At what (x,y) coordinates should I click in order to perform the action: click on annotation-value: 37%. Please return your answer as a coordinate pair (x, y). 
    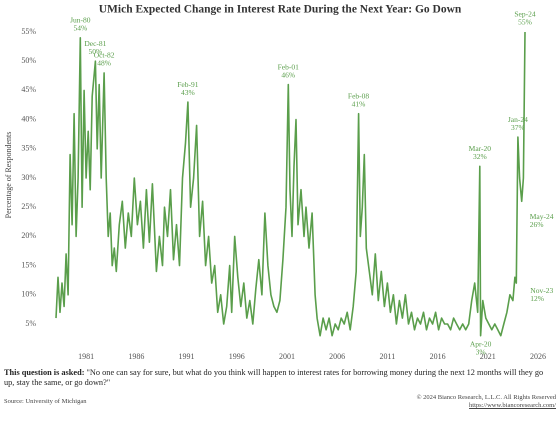
    Looking at the image, I should click on (518, 127).